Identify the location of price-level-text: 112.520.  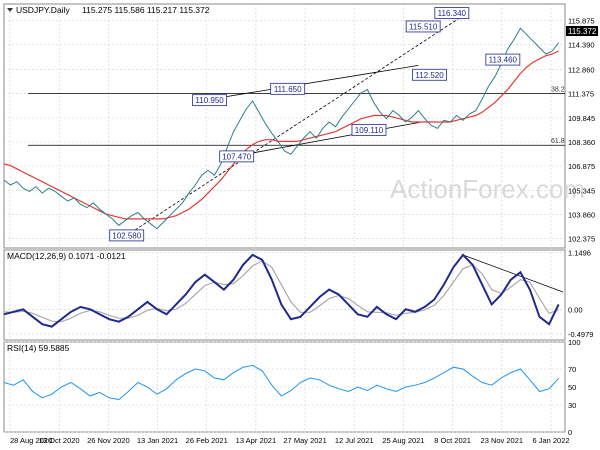
(429, 75).